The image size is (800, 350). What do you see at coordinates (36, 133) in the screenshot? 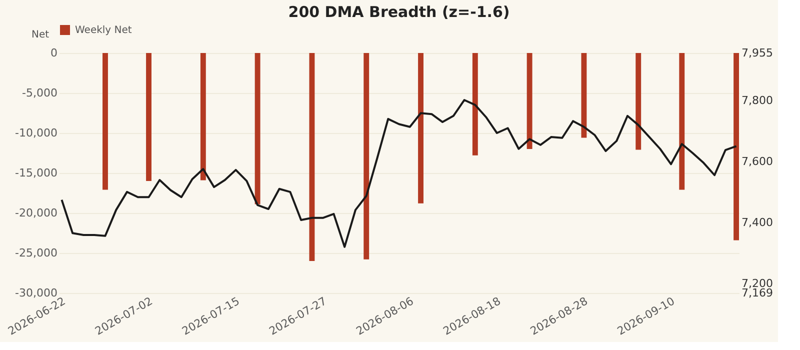
I see `y-tick-label: -10,000` at bounding box center [36, 133].